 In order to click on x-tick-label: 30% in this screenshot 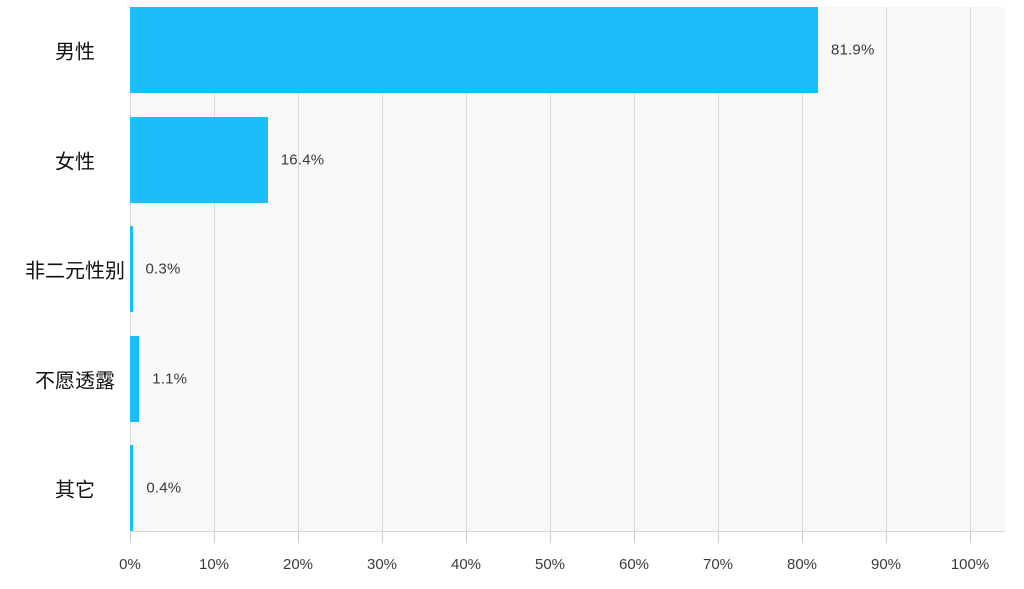, I will do `click(382, 564)`.